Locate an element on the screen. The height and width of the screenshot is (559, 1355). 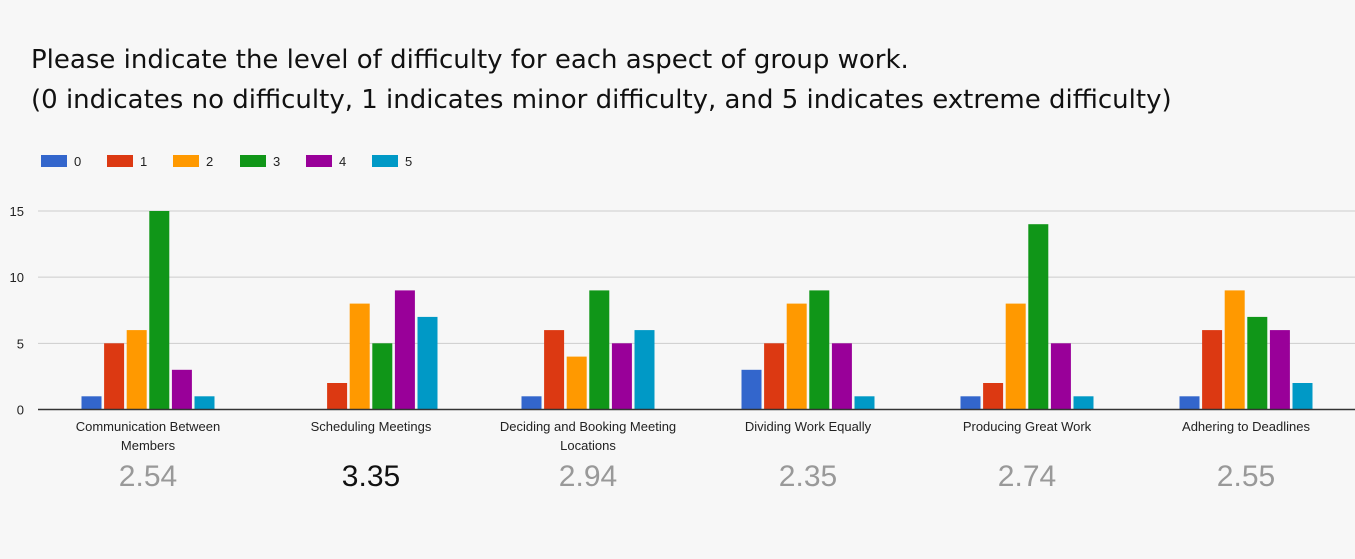
average-score-label: 2.94 is located at coordinates (588, 476).